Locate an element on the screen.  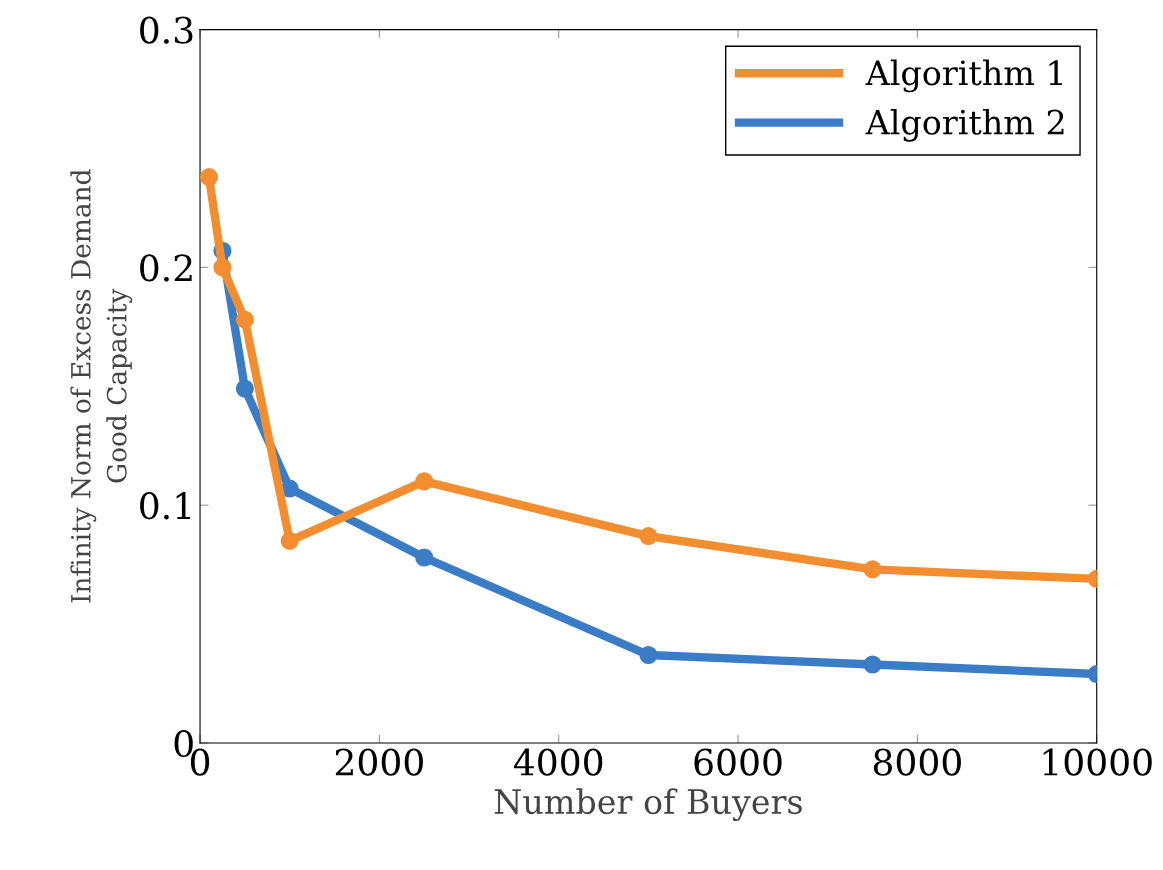
legend-label: Algorithm 2 is located at coordinates (964, 125).